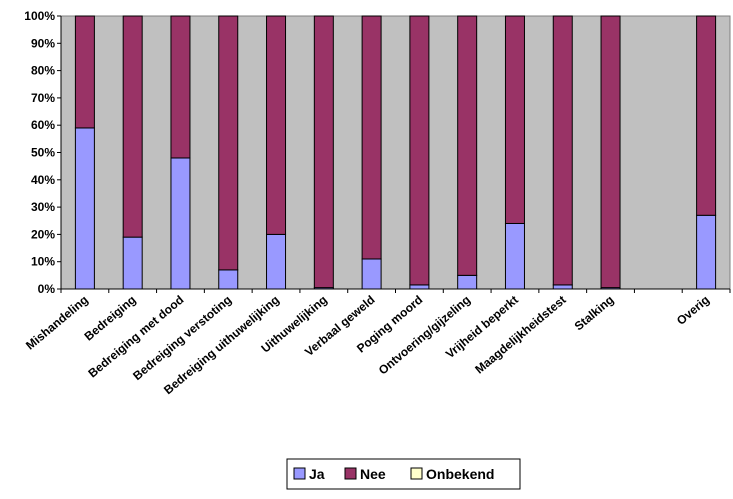  What do you see at coordinates (594, 313) in the screenshot?
I see `x-category-label: Stalking` at bounding box center [594, 313].